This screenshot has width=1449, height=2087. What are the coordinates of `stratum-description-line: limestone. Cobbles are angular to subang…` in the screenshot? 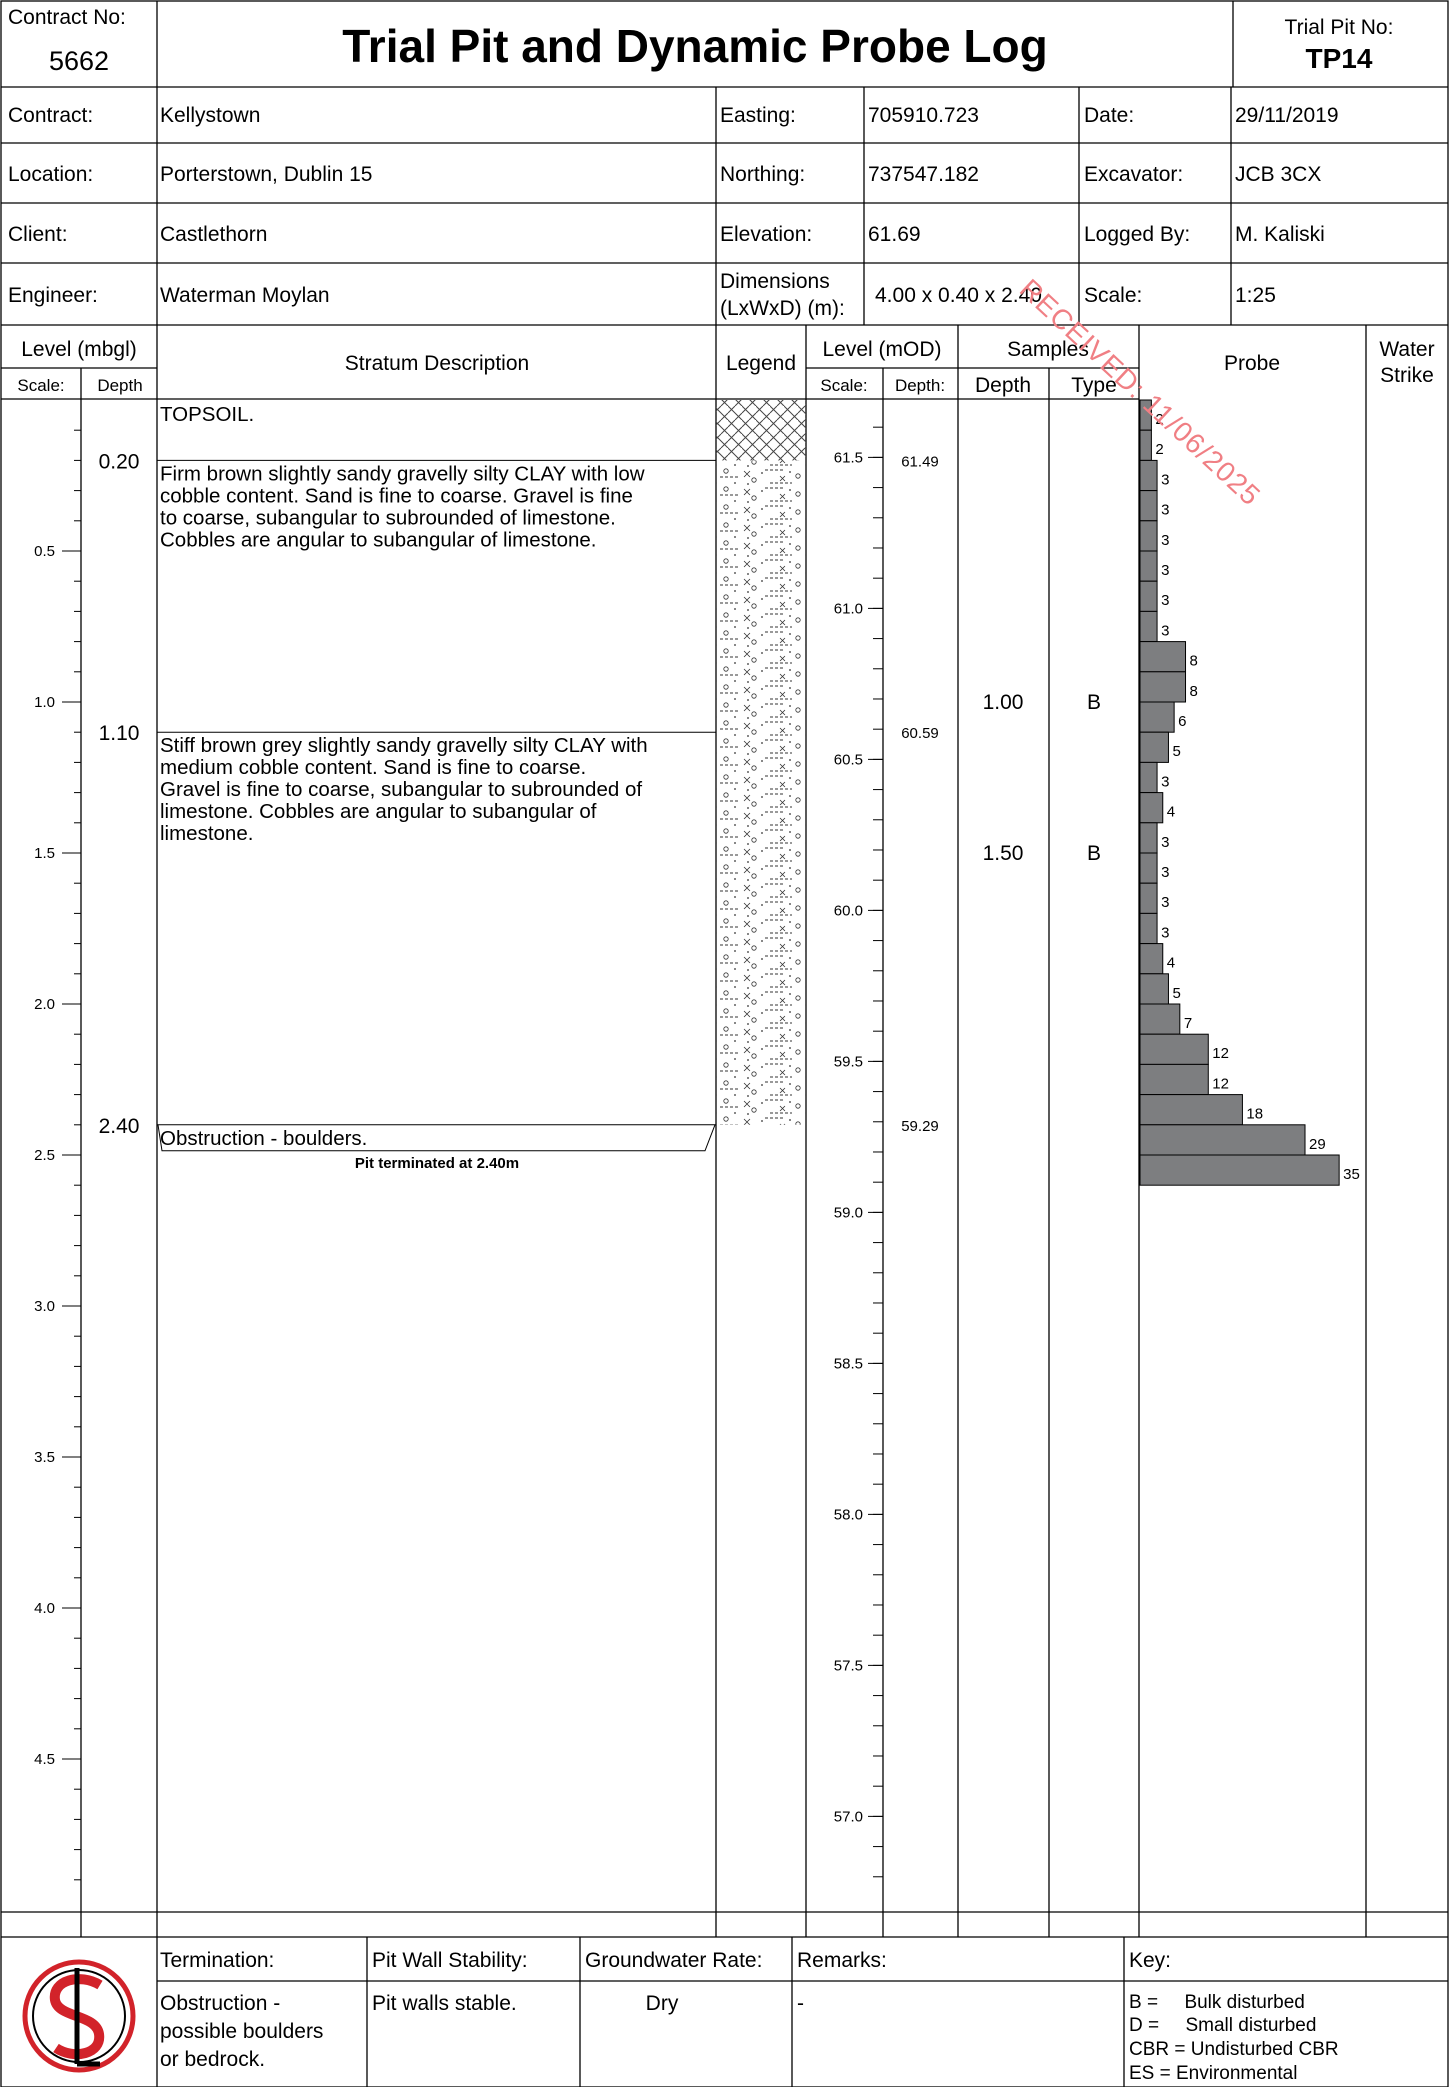 It's located at (378, 811).